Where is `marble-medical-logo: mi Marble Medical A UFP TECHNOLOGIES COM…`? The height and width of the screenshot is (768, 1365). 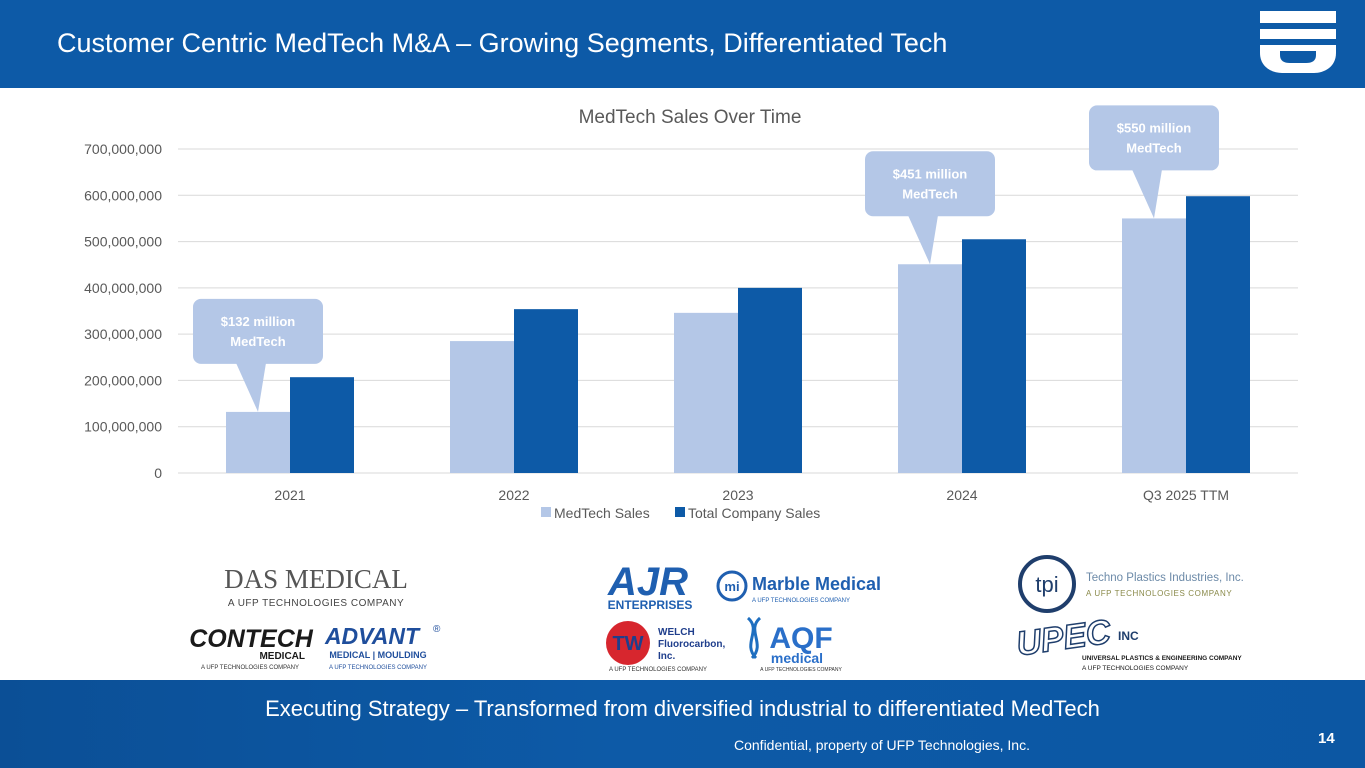
marble-medical-logo: mi Marble Medical A UFP TECHNOLOGIES COM… is located at coordinates (798, 587).